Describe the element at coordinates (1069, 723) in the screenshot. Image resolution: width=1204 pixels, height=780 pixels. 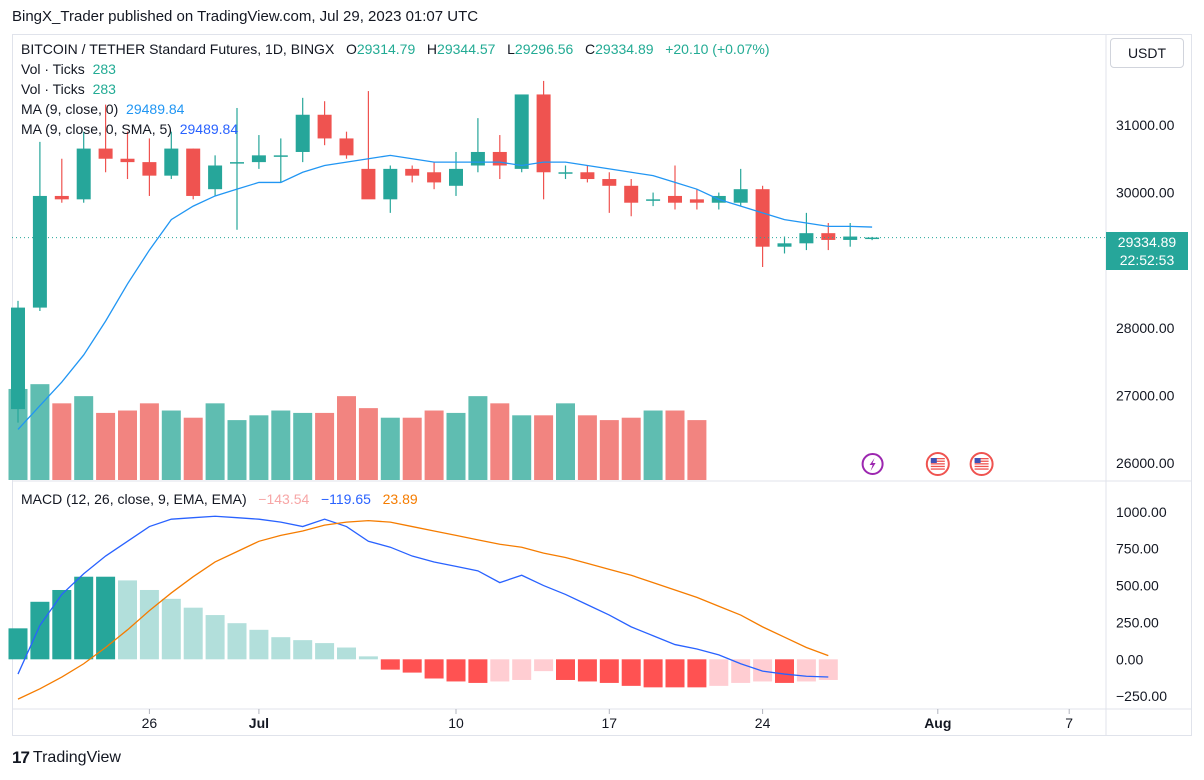
I see `time-tick-label: 7` at that location.